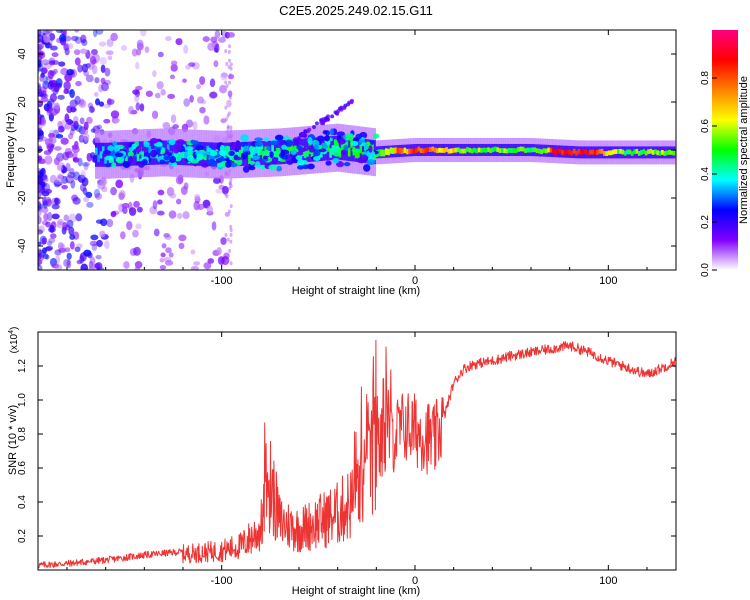 The height and width of the screenshot is (600, 750). I want to click on colorbar-label: Normalized spectral amplitude, so click(744, 150).